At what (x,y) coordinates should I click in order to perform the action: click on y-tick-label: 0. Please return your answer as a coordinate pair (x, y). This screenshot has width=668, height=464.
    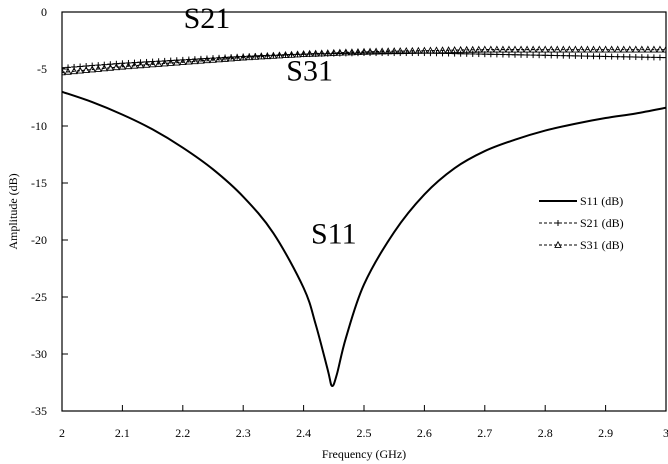
    Looking at the image, I should click on (44, 12).